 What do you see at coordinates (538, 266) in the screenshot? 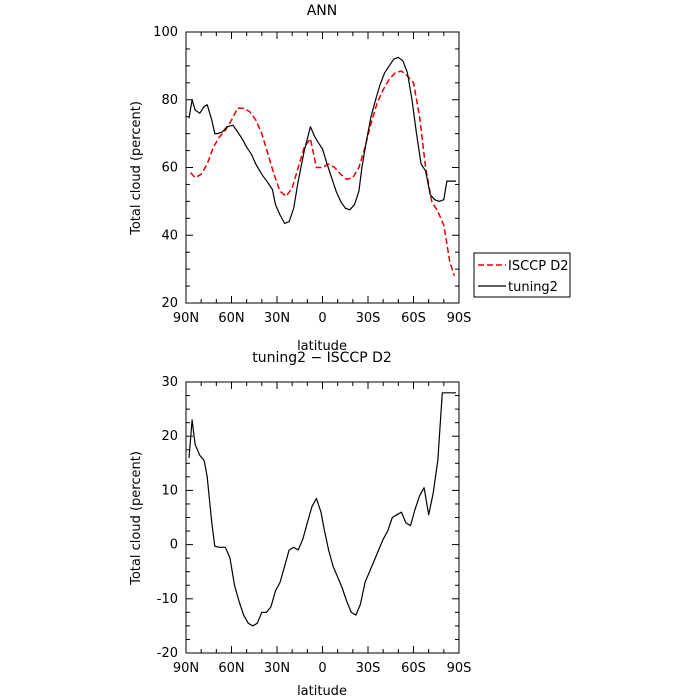
I see `legend-label-isccp: ISCCP D2` at bounding box center [538, 266].